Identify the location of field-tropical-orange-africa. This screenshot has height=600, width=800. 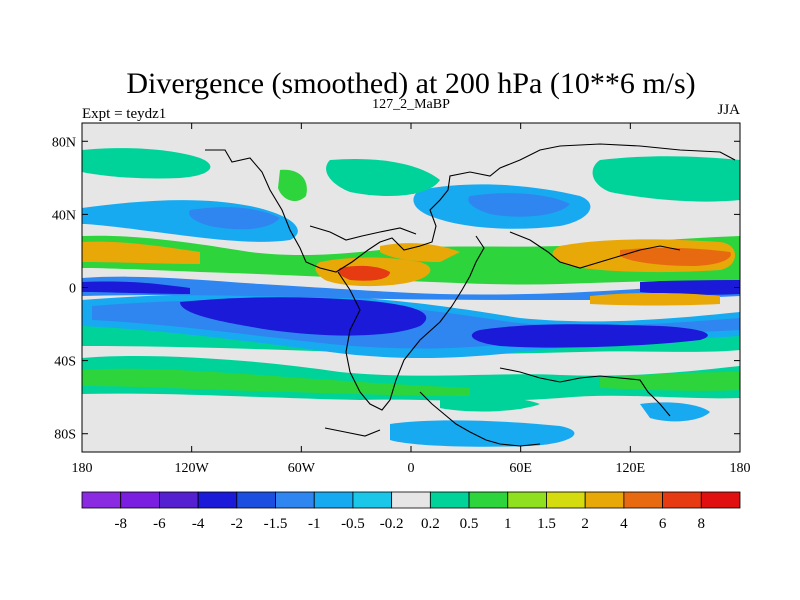
(420, 252).